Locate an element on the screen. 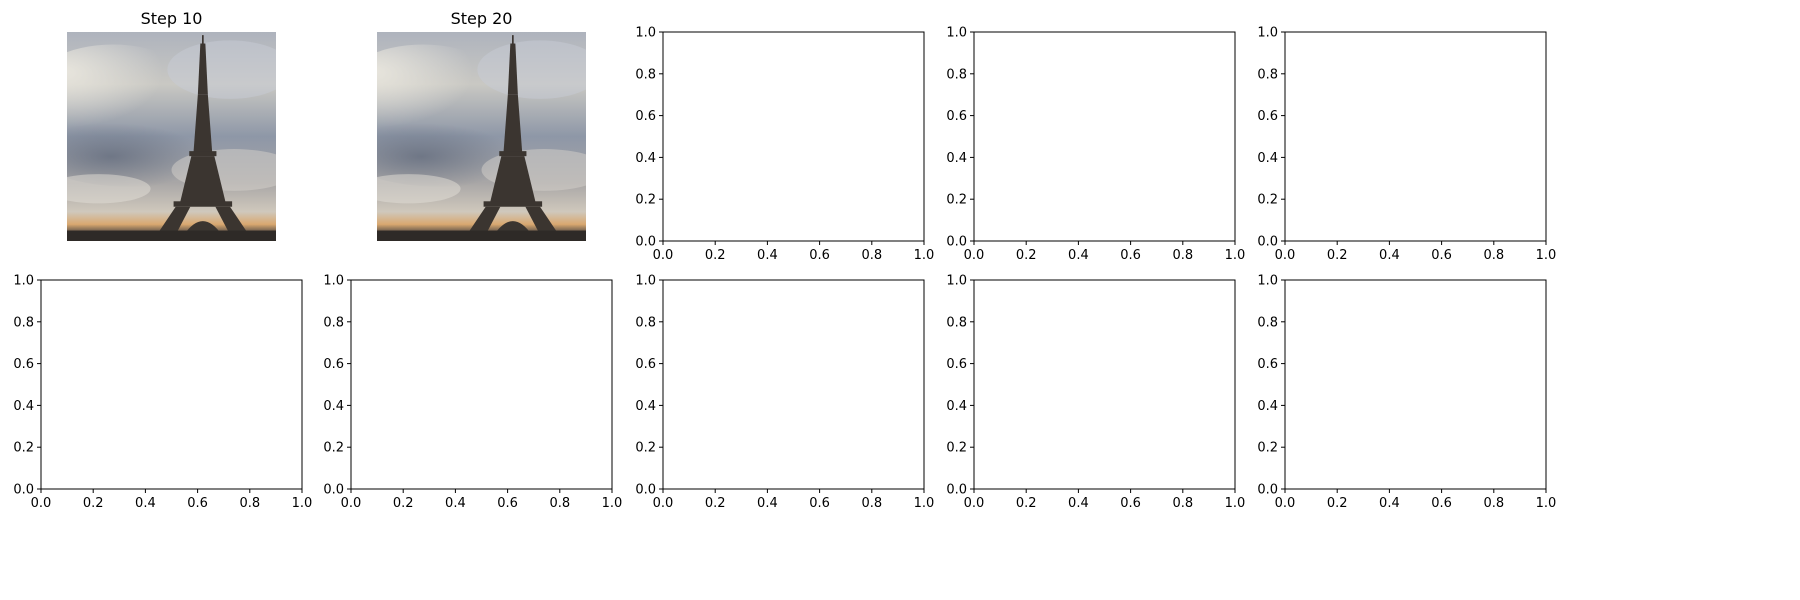 The height and width of the screenshot is (600, 1800). panel-1: Step 10 is located at coordinates (171, 125).